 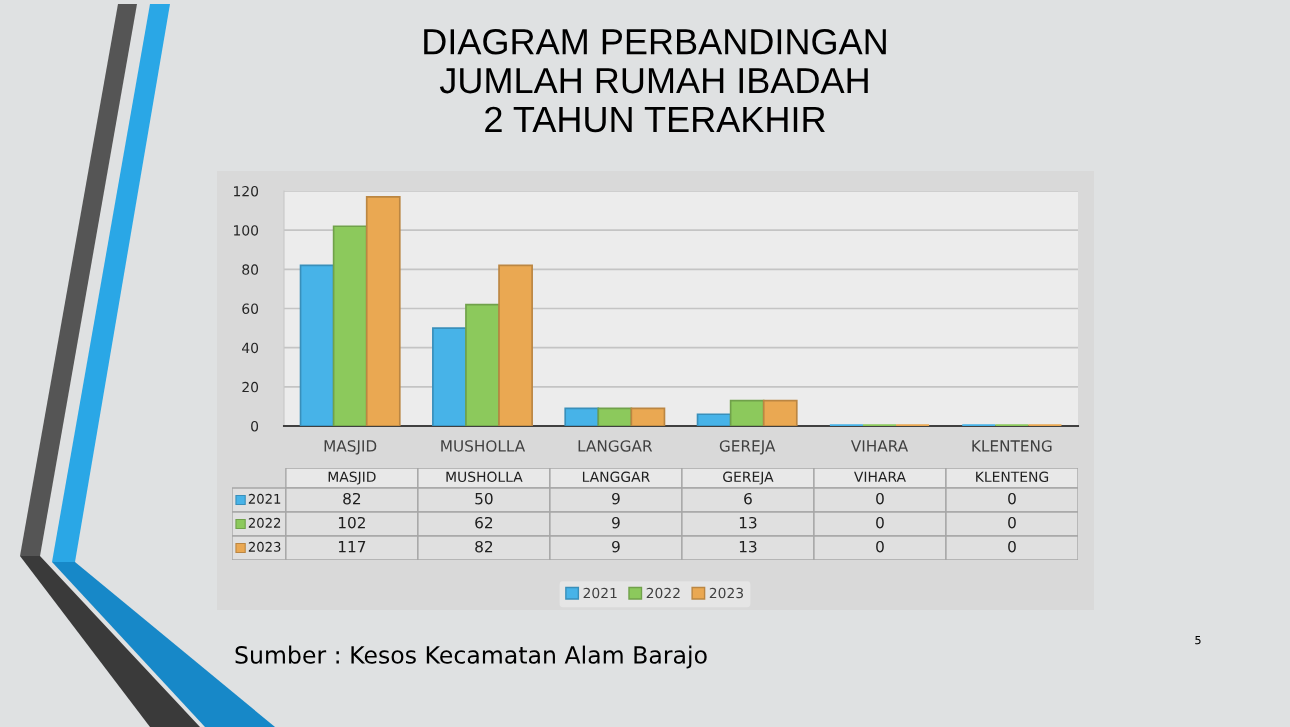 What do you see at coordinates (351, 522) in the screenshot?
I see `data-label: 102` at bounding box center [351, 522].